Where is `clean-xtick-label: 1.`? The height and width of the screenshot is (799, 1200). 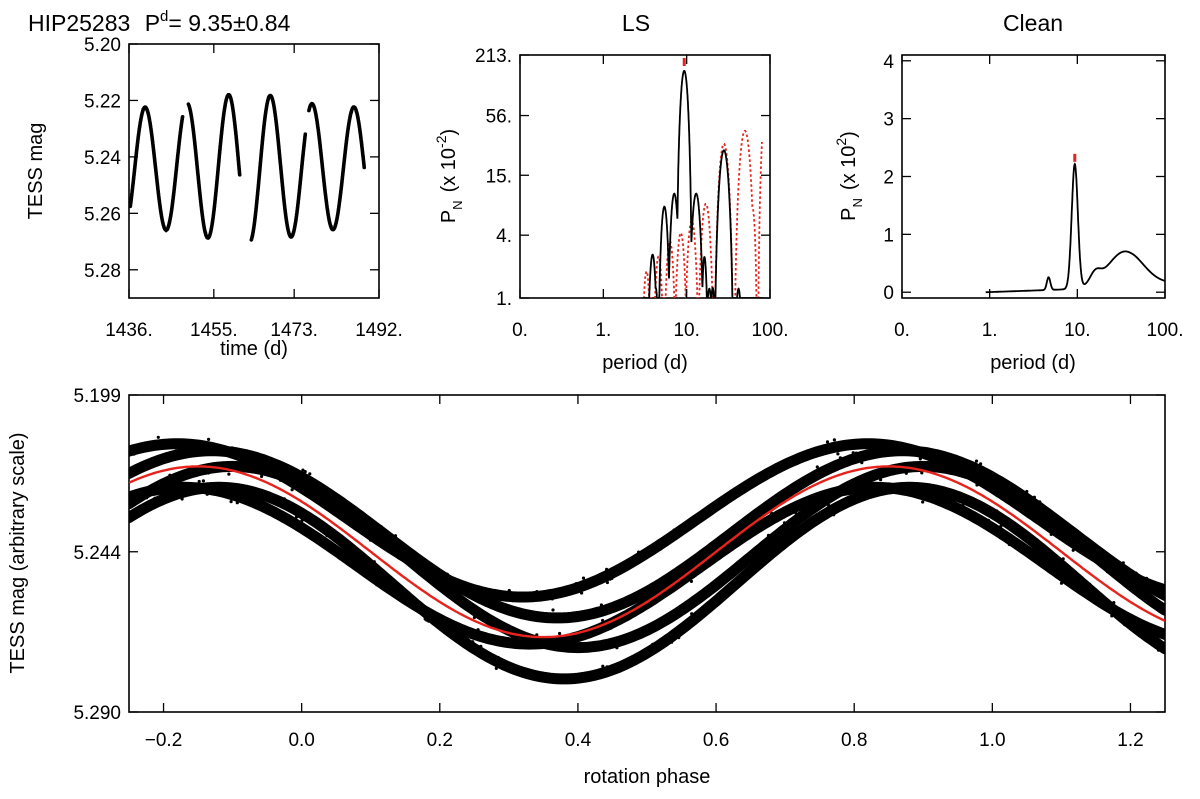 clean-xtick-label: 1. is located at coordinates (990, 330).